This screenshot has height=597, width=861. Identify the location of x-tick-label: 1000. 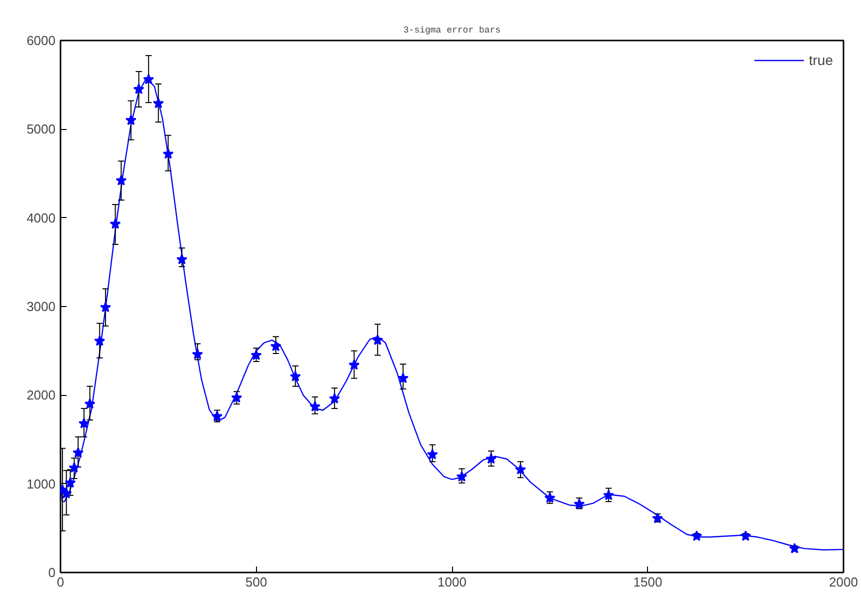
(452, 582).